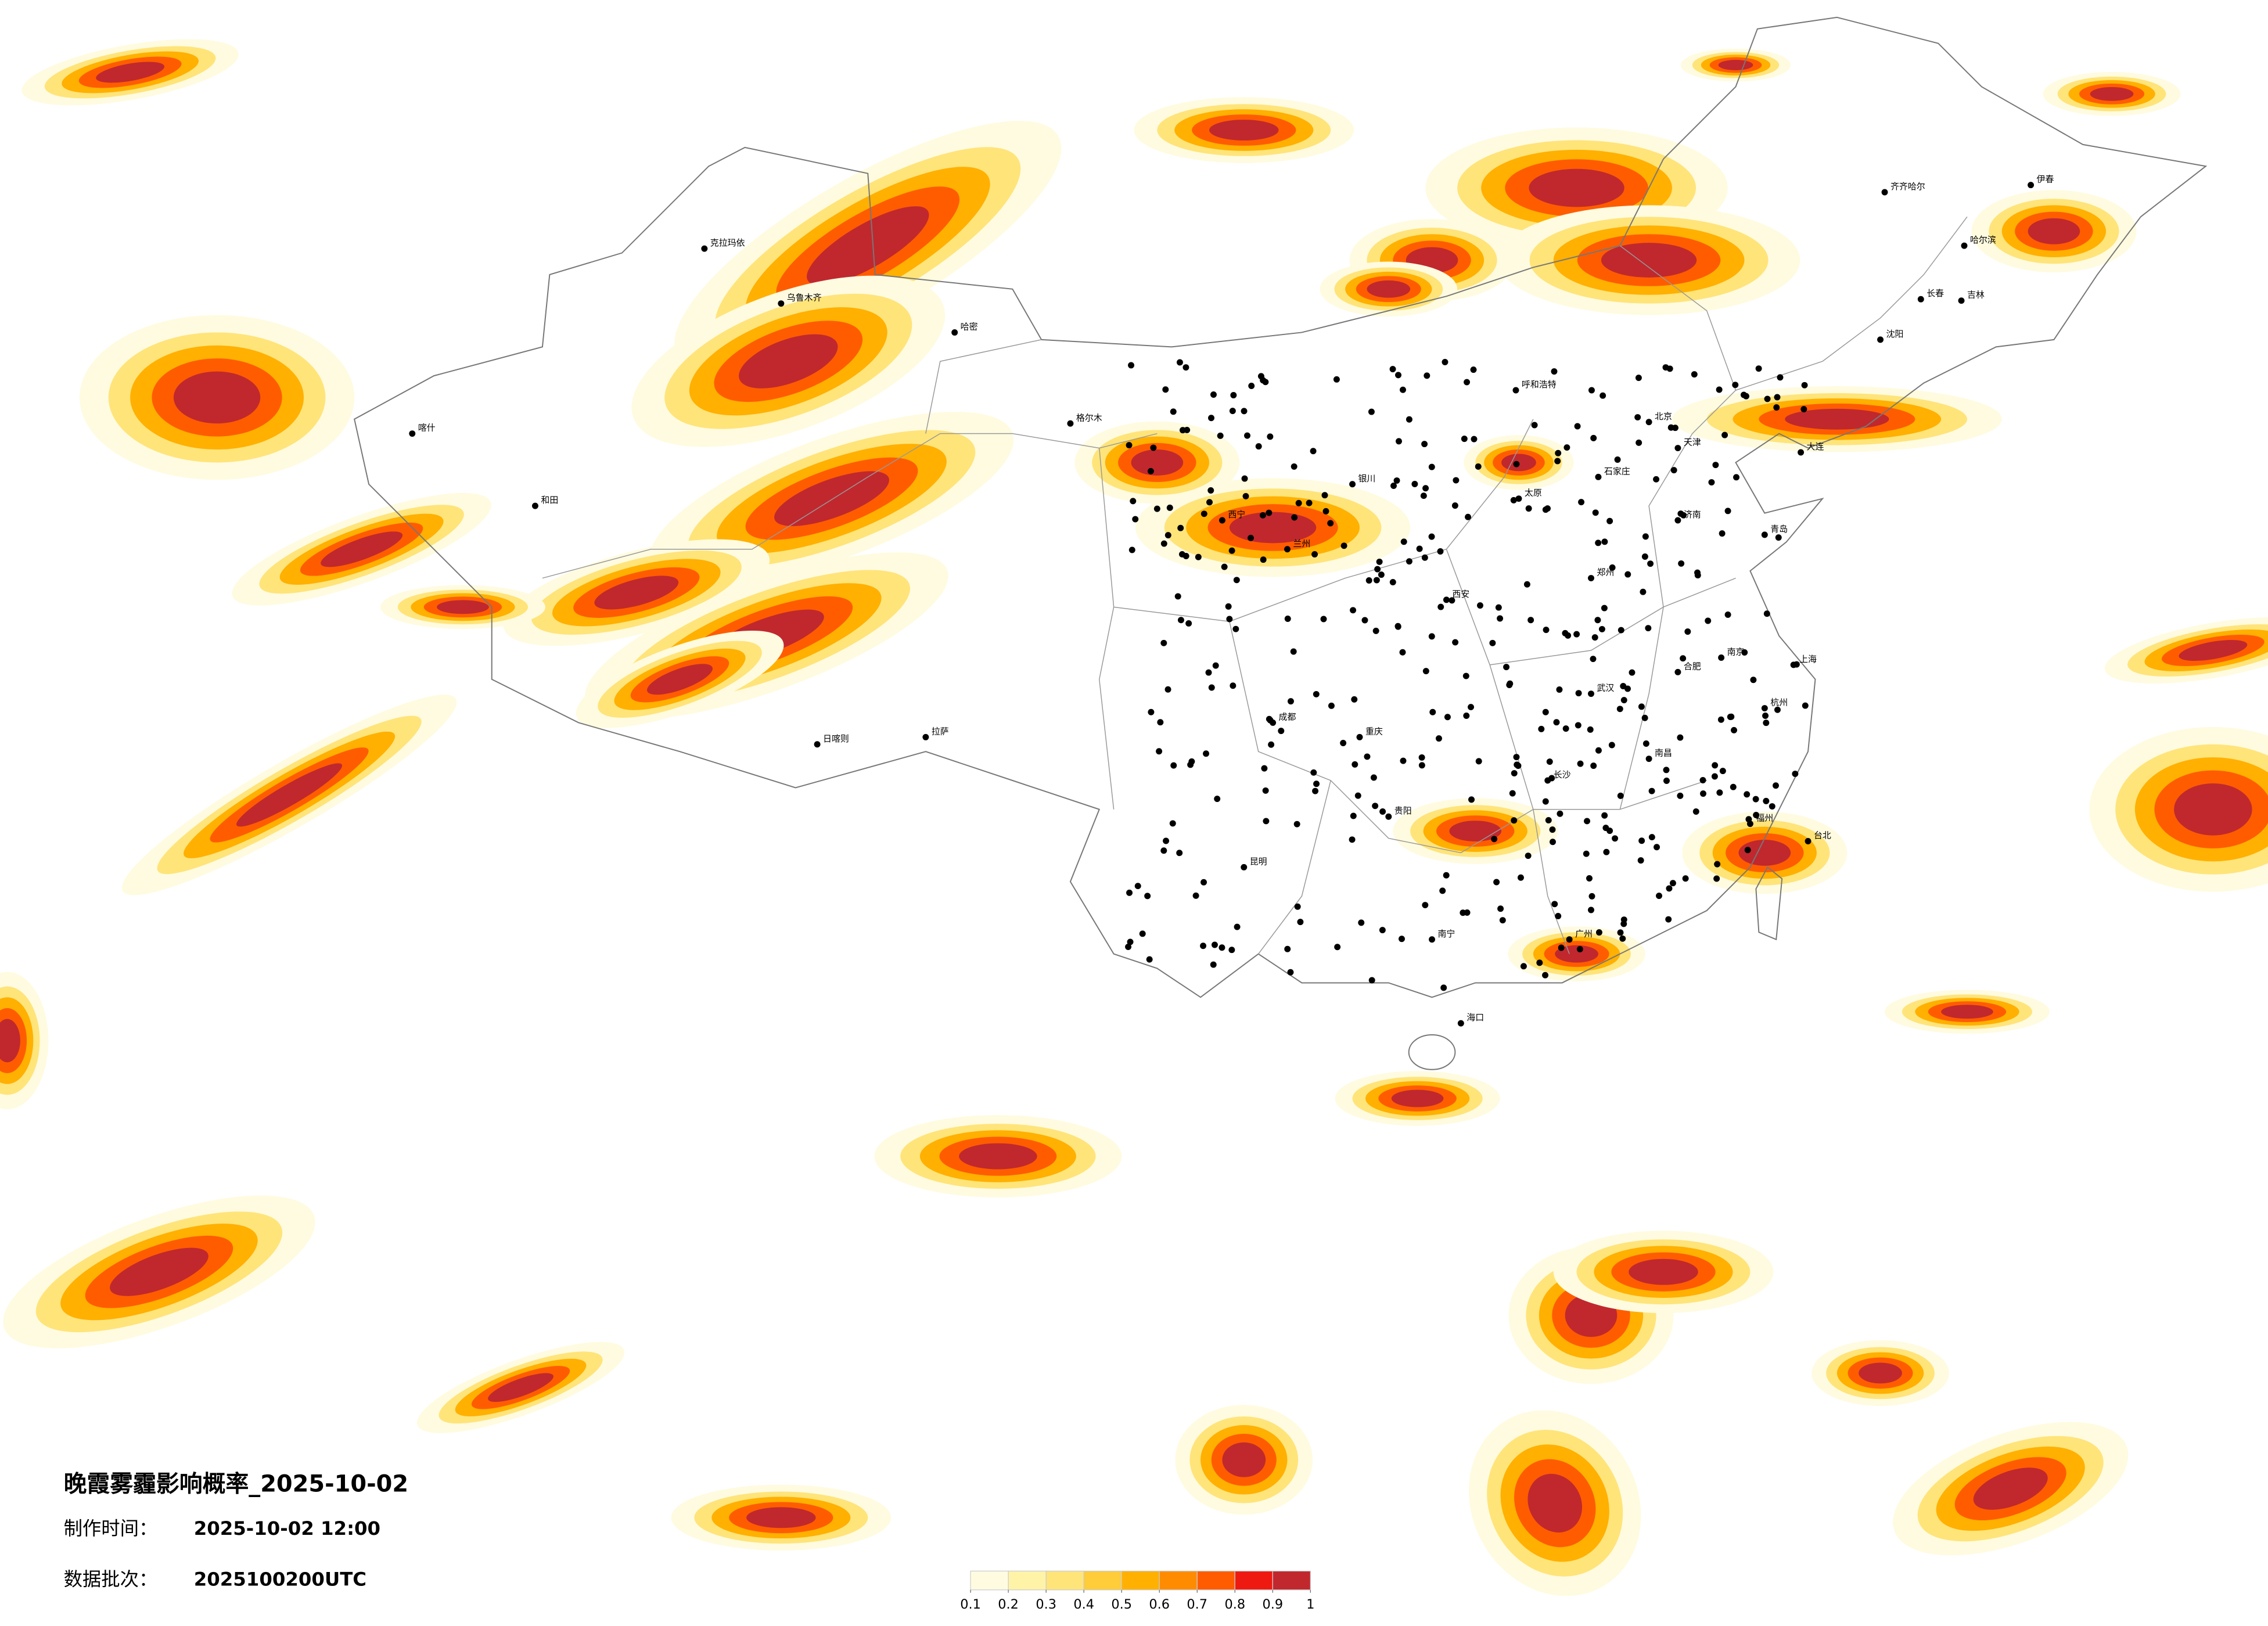  What do you see at coordinates (1258, 861) in the screenshot?
I see `city-label: 昆明` at bounding box center [1258, 861].